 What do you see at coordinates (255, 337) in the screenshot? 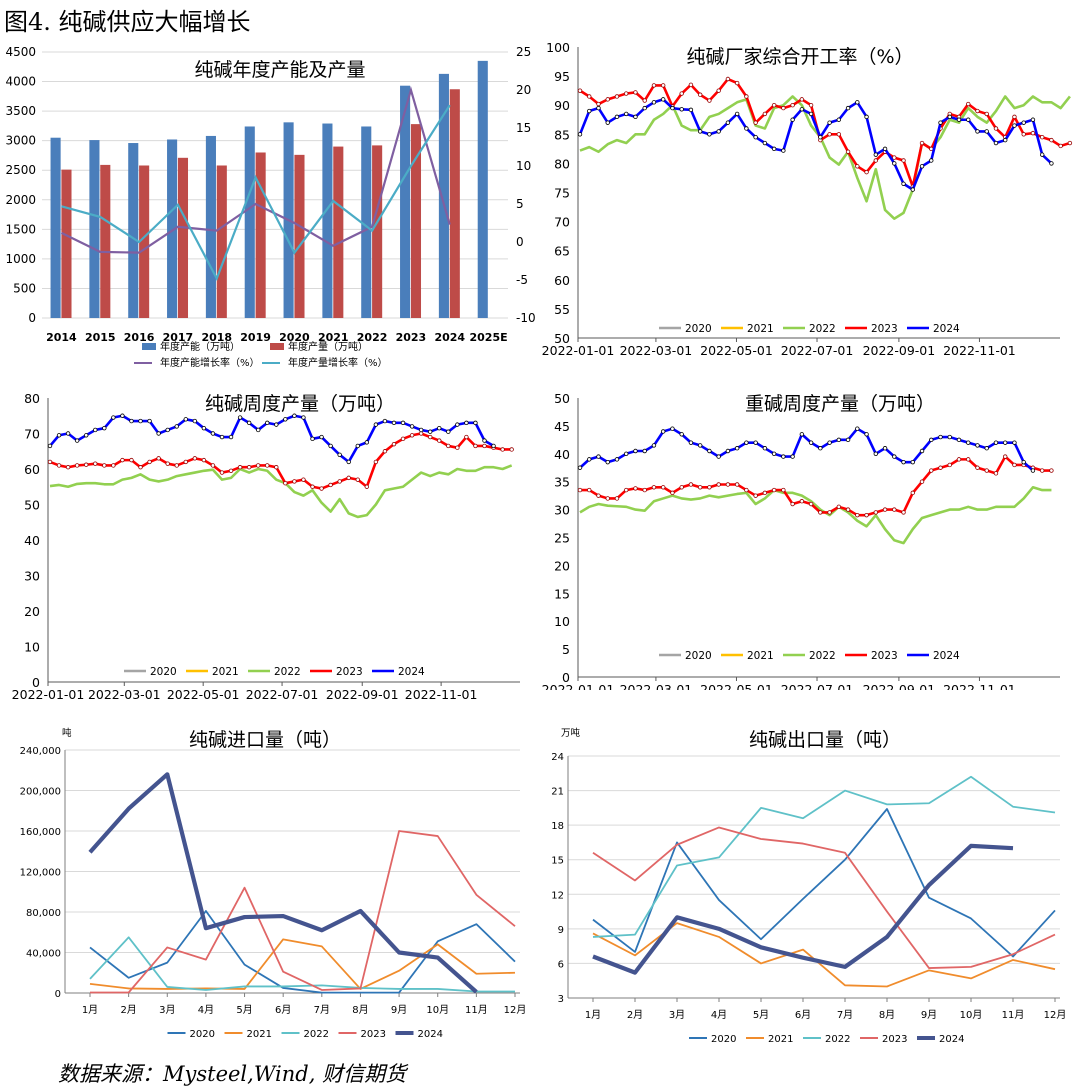
I see `x-tick-label: 2019` at bounding box center [255, 337].